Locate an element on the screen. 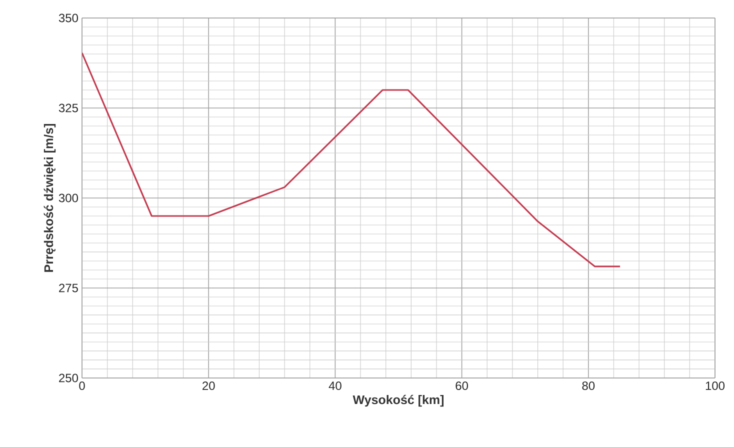 The height and width of the screenshot is (447, 734). y-tick-label: 350 is located at coordinates (68, 18).